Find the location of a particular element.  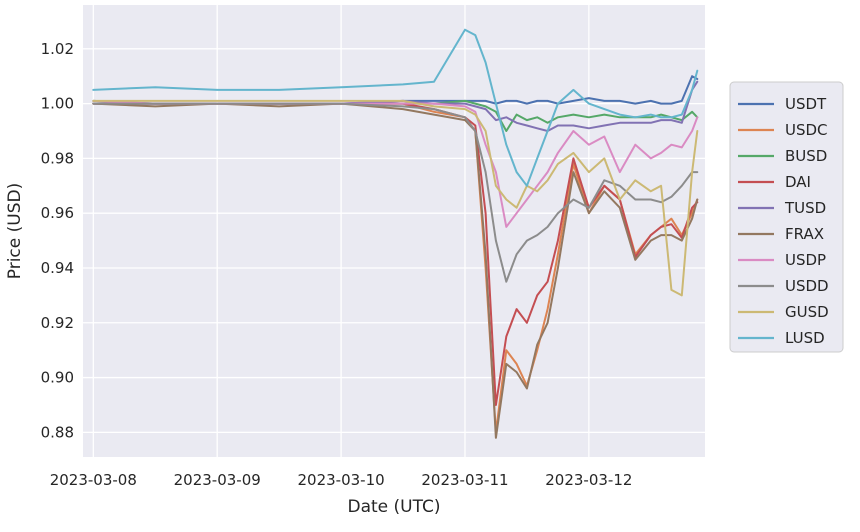

legend-label-usdt: USDT is located at coordinates (806, 104).